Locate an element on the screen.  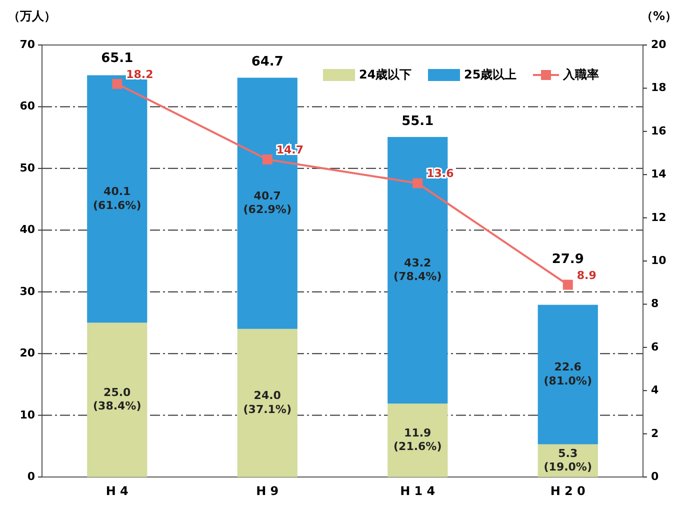
x-tick-label: H 9 is located at coordinates (267, 491).